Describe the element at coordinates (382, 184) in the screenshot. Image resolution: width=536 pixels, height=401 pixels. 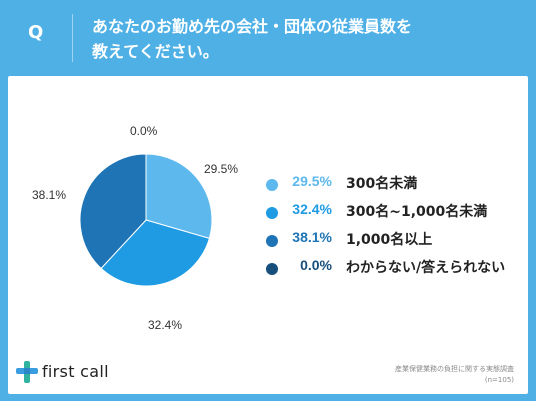
I see `legend-label: 300名未満` at that location.